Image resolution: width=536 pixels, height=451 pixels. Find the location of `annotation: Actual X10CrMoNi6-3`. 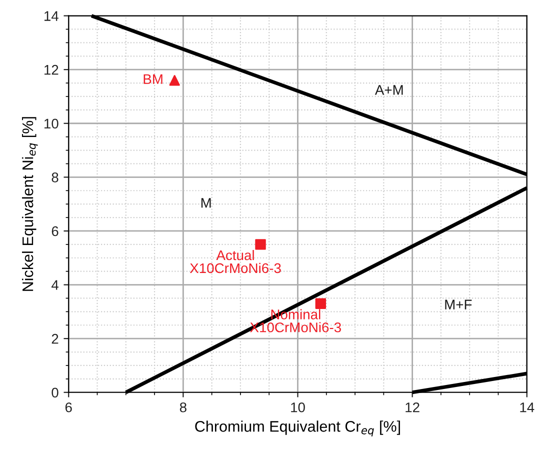

annotation: Actual X10CrMoNi6-3 is located at coordinates (235, 262).